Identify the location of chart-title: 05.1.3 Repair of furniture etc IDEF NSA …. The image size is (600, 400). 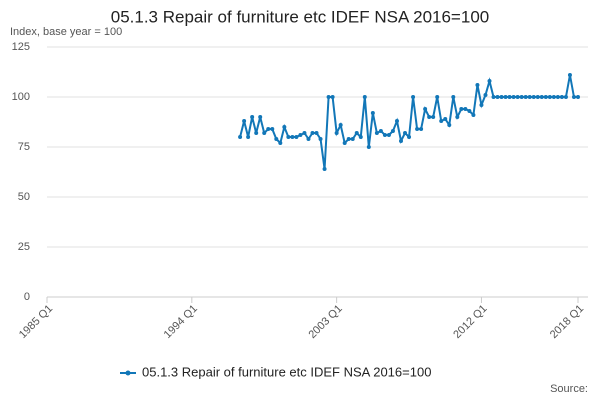
(300, 16).